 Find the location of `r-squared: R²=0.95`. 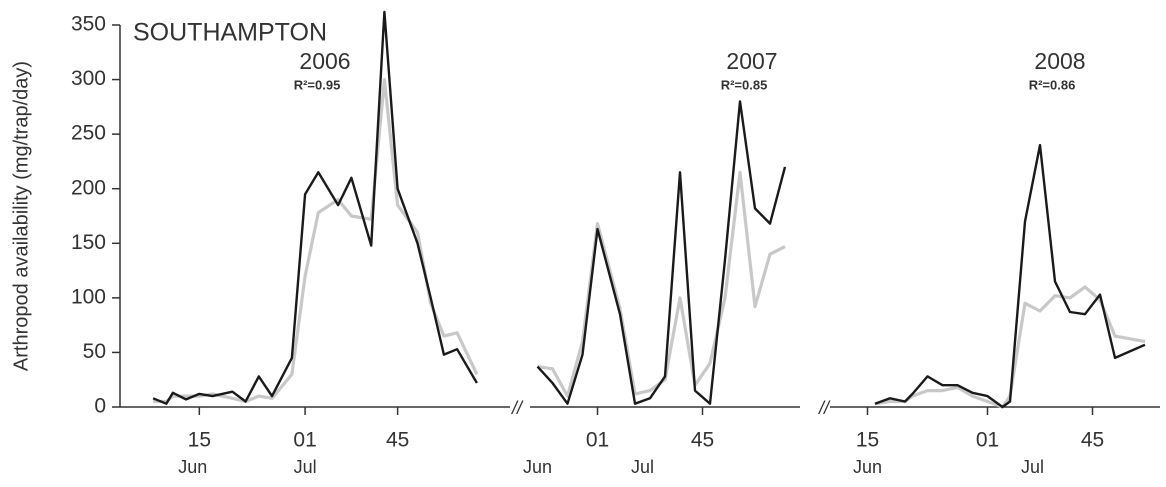

r-squared: R²=0.95 is located at coordinates (317, 84).